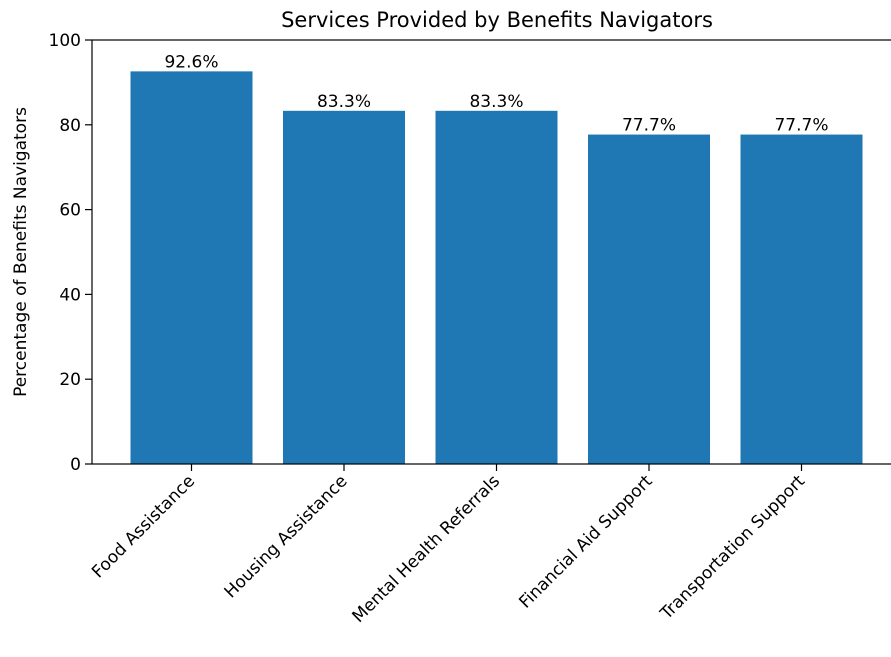 The height and width of the screenshot is (657, 891). I want to click on chart-title: Services Provided by Benefits Navigators, so click(497, 20).